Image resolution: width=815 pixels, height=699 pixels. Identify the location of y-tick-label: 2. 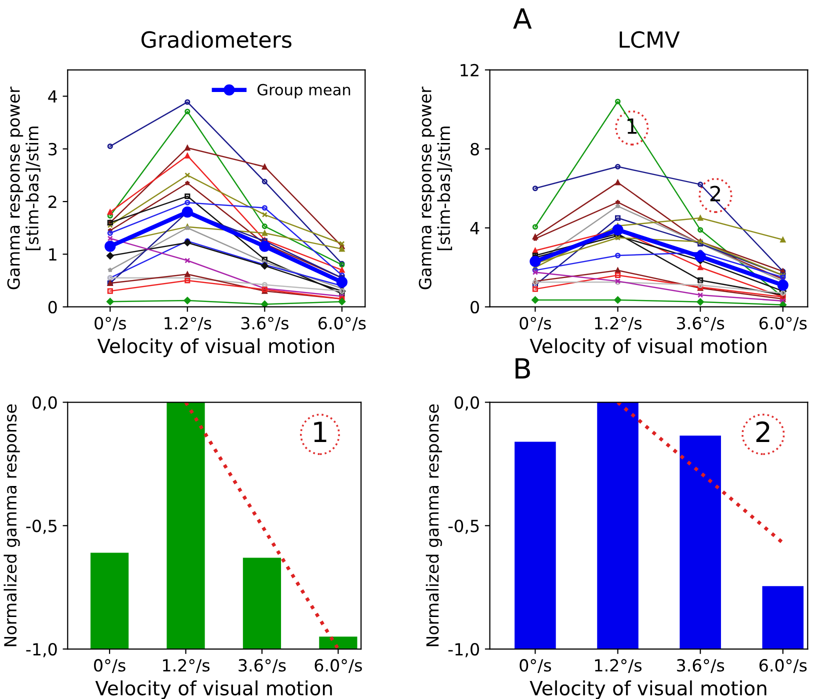
(52, 202).